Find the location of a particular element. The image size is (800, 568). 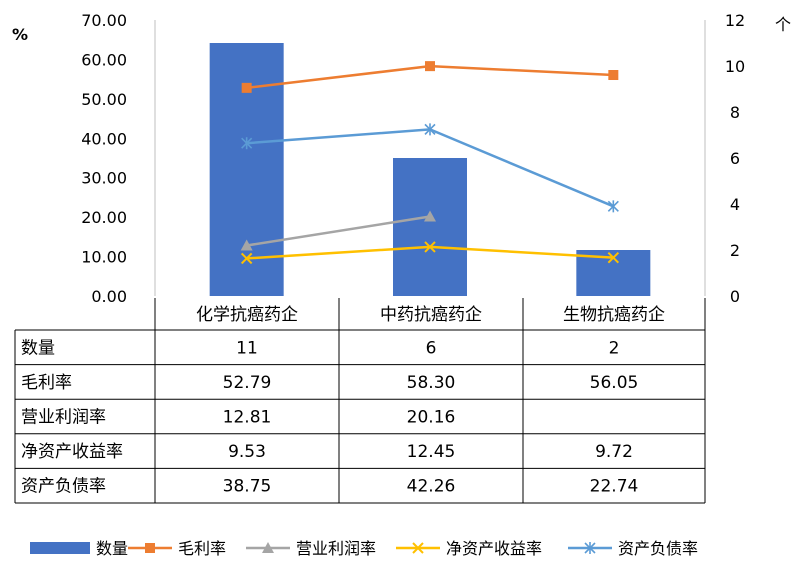

left-axis-unit: % is located at coordinates (20, 34).